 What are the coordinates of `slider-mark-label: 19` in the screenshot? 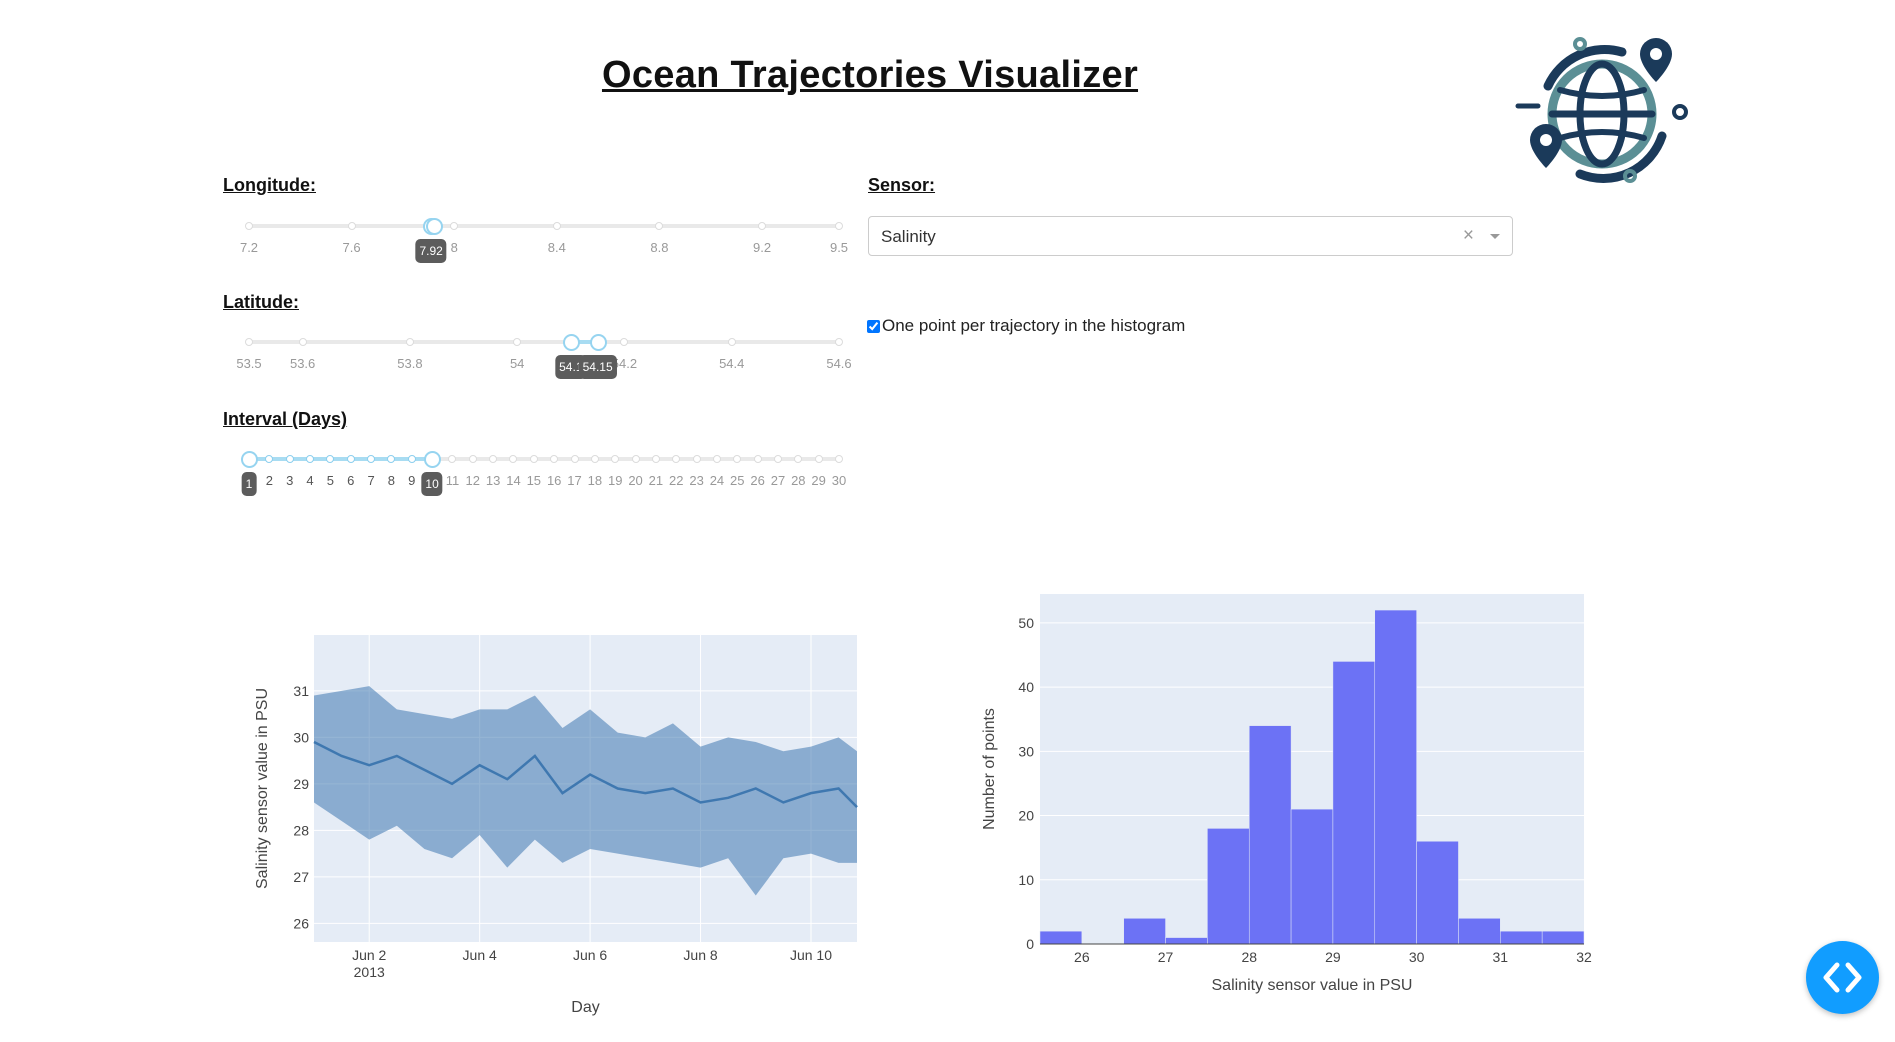 It's located at (615, 480).